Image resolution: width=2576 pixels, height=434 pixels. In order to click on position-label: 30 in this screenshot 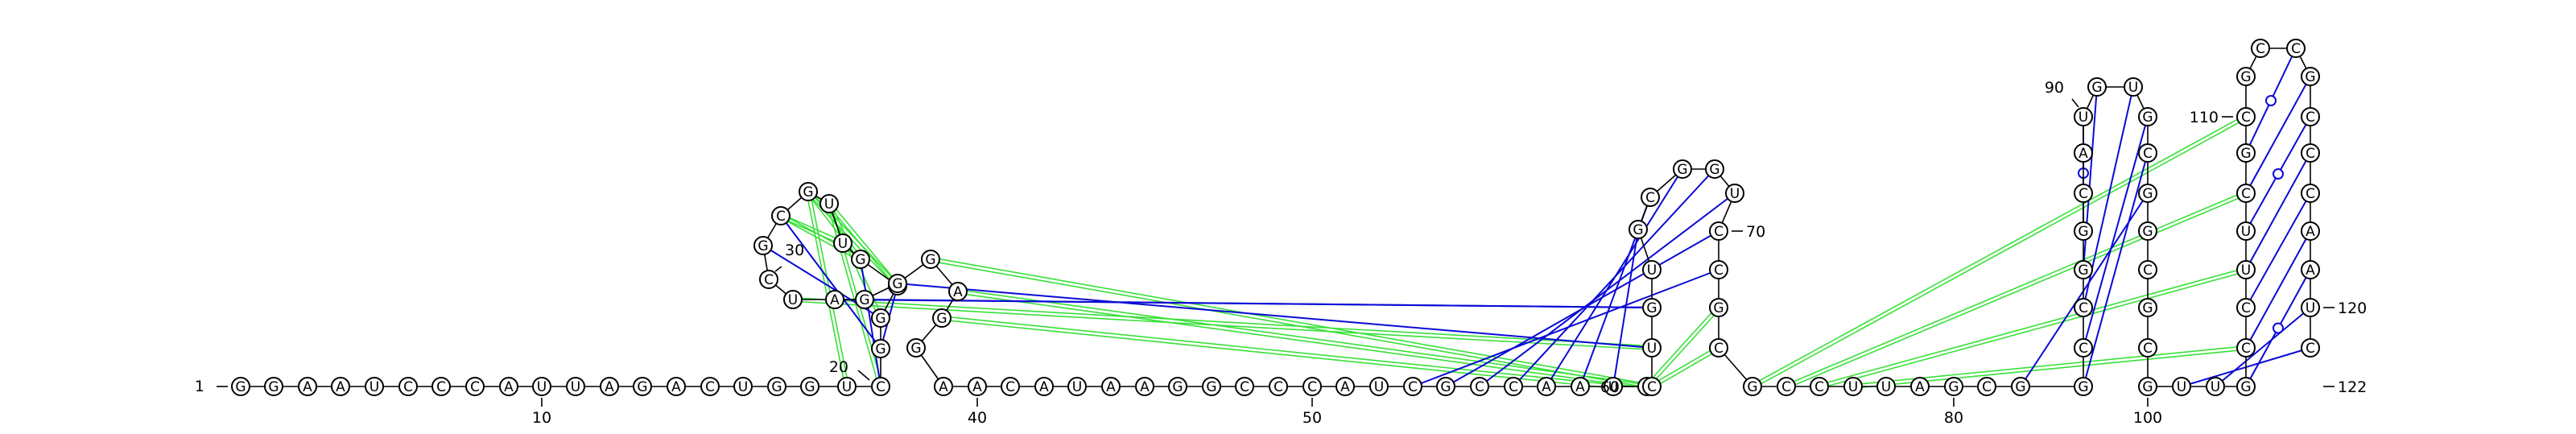, I will do `click(794, 251)`.